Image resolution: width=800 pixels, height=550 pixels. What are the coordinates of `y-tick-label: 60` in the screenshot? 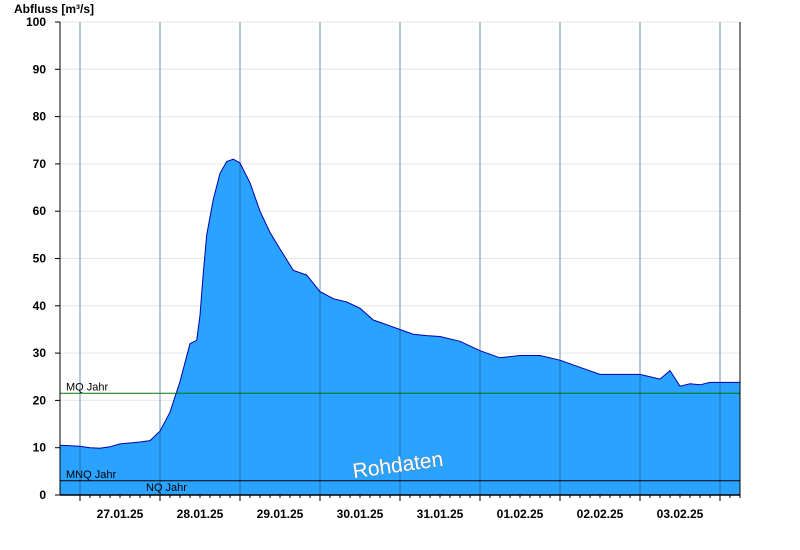 It's located at (40, 211).